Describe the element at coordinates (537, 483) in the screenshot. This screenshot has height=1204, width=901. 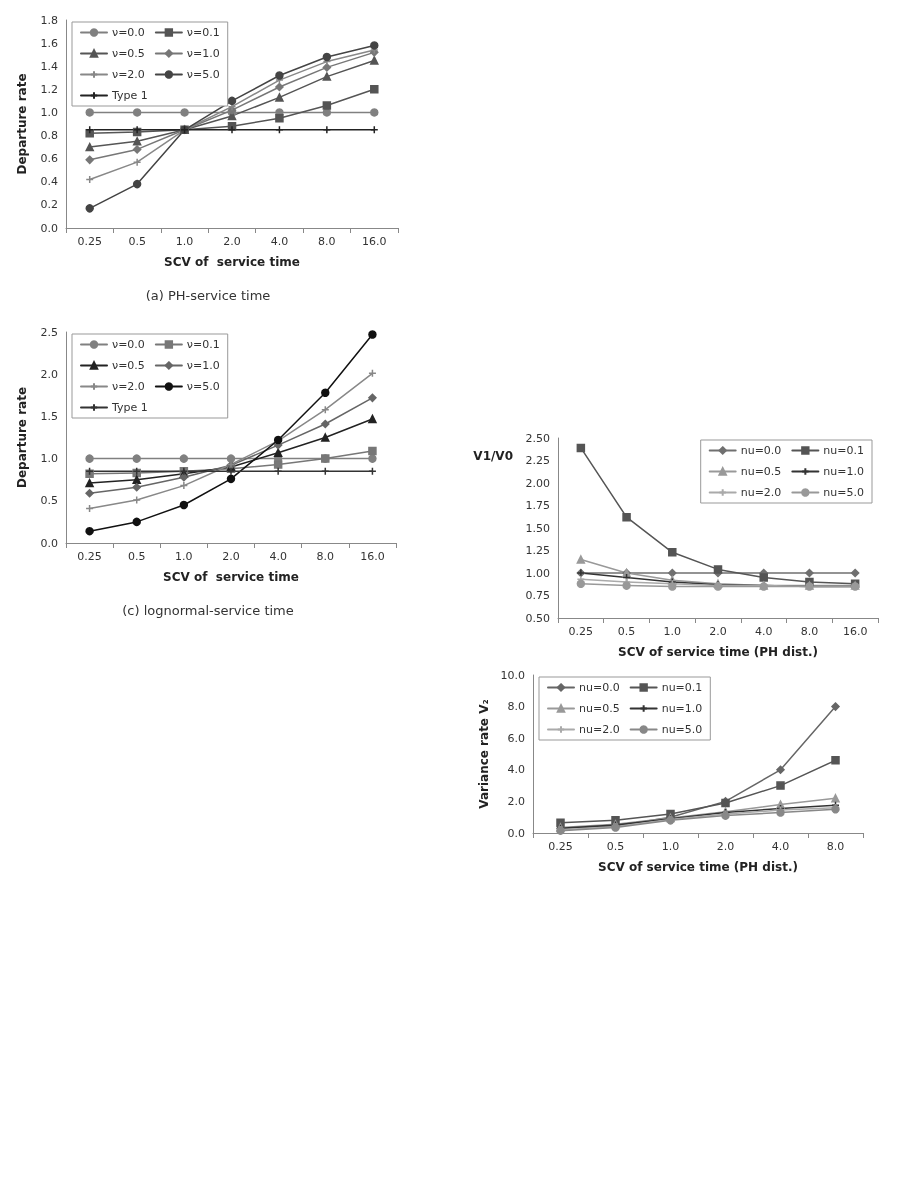
I see `y-tick-label: 2.00` at that location.